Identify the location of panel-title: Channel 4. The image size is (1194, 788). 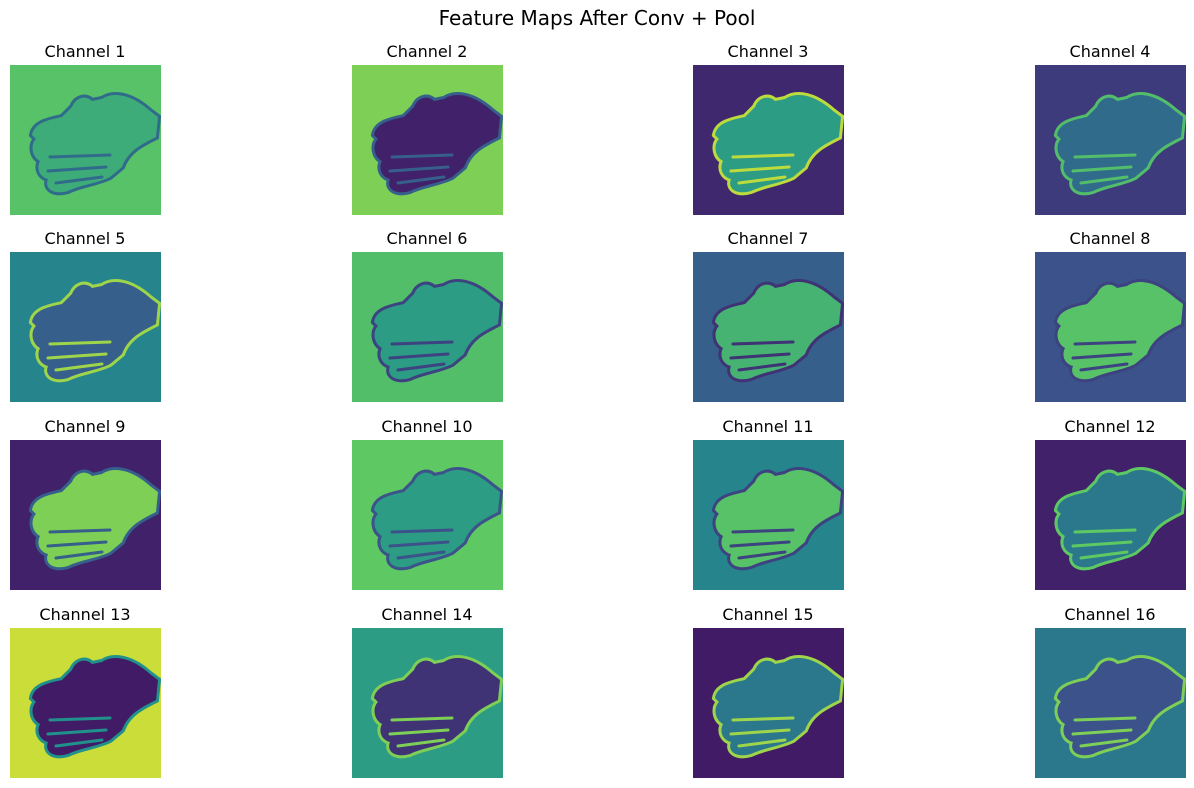
(1110, 51).